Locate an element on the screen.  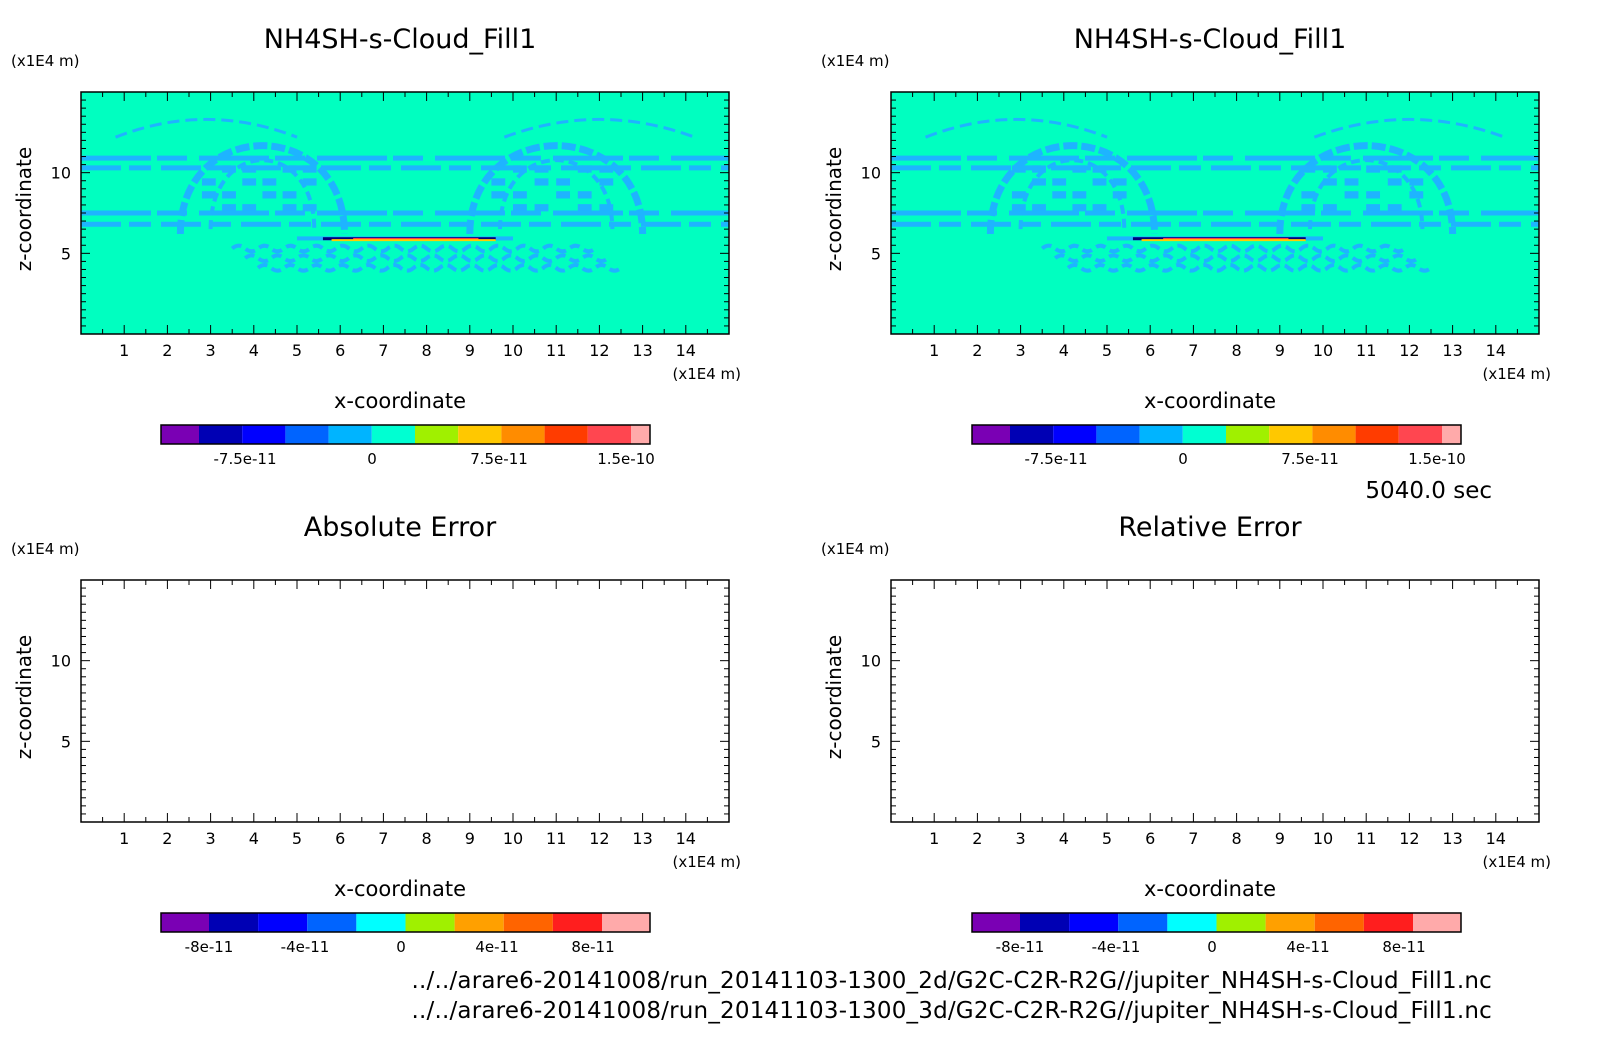
x-tick-label: 8 is located at coordinates (1237, 350).